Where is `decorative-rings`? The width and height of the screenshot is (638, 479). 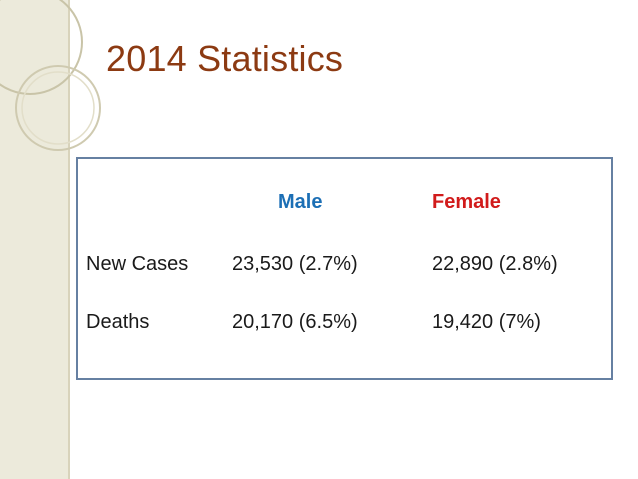 decorative-rings is located at coordinates (50, 75).